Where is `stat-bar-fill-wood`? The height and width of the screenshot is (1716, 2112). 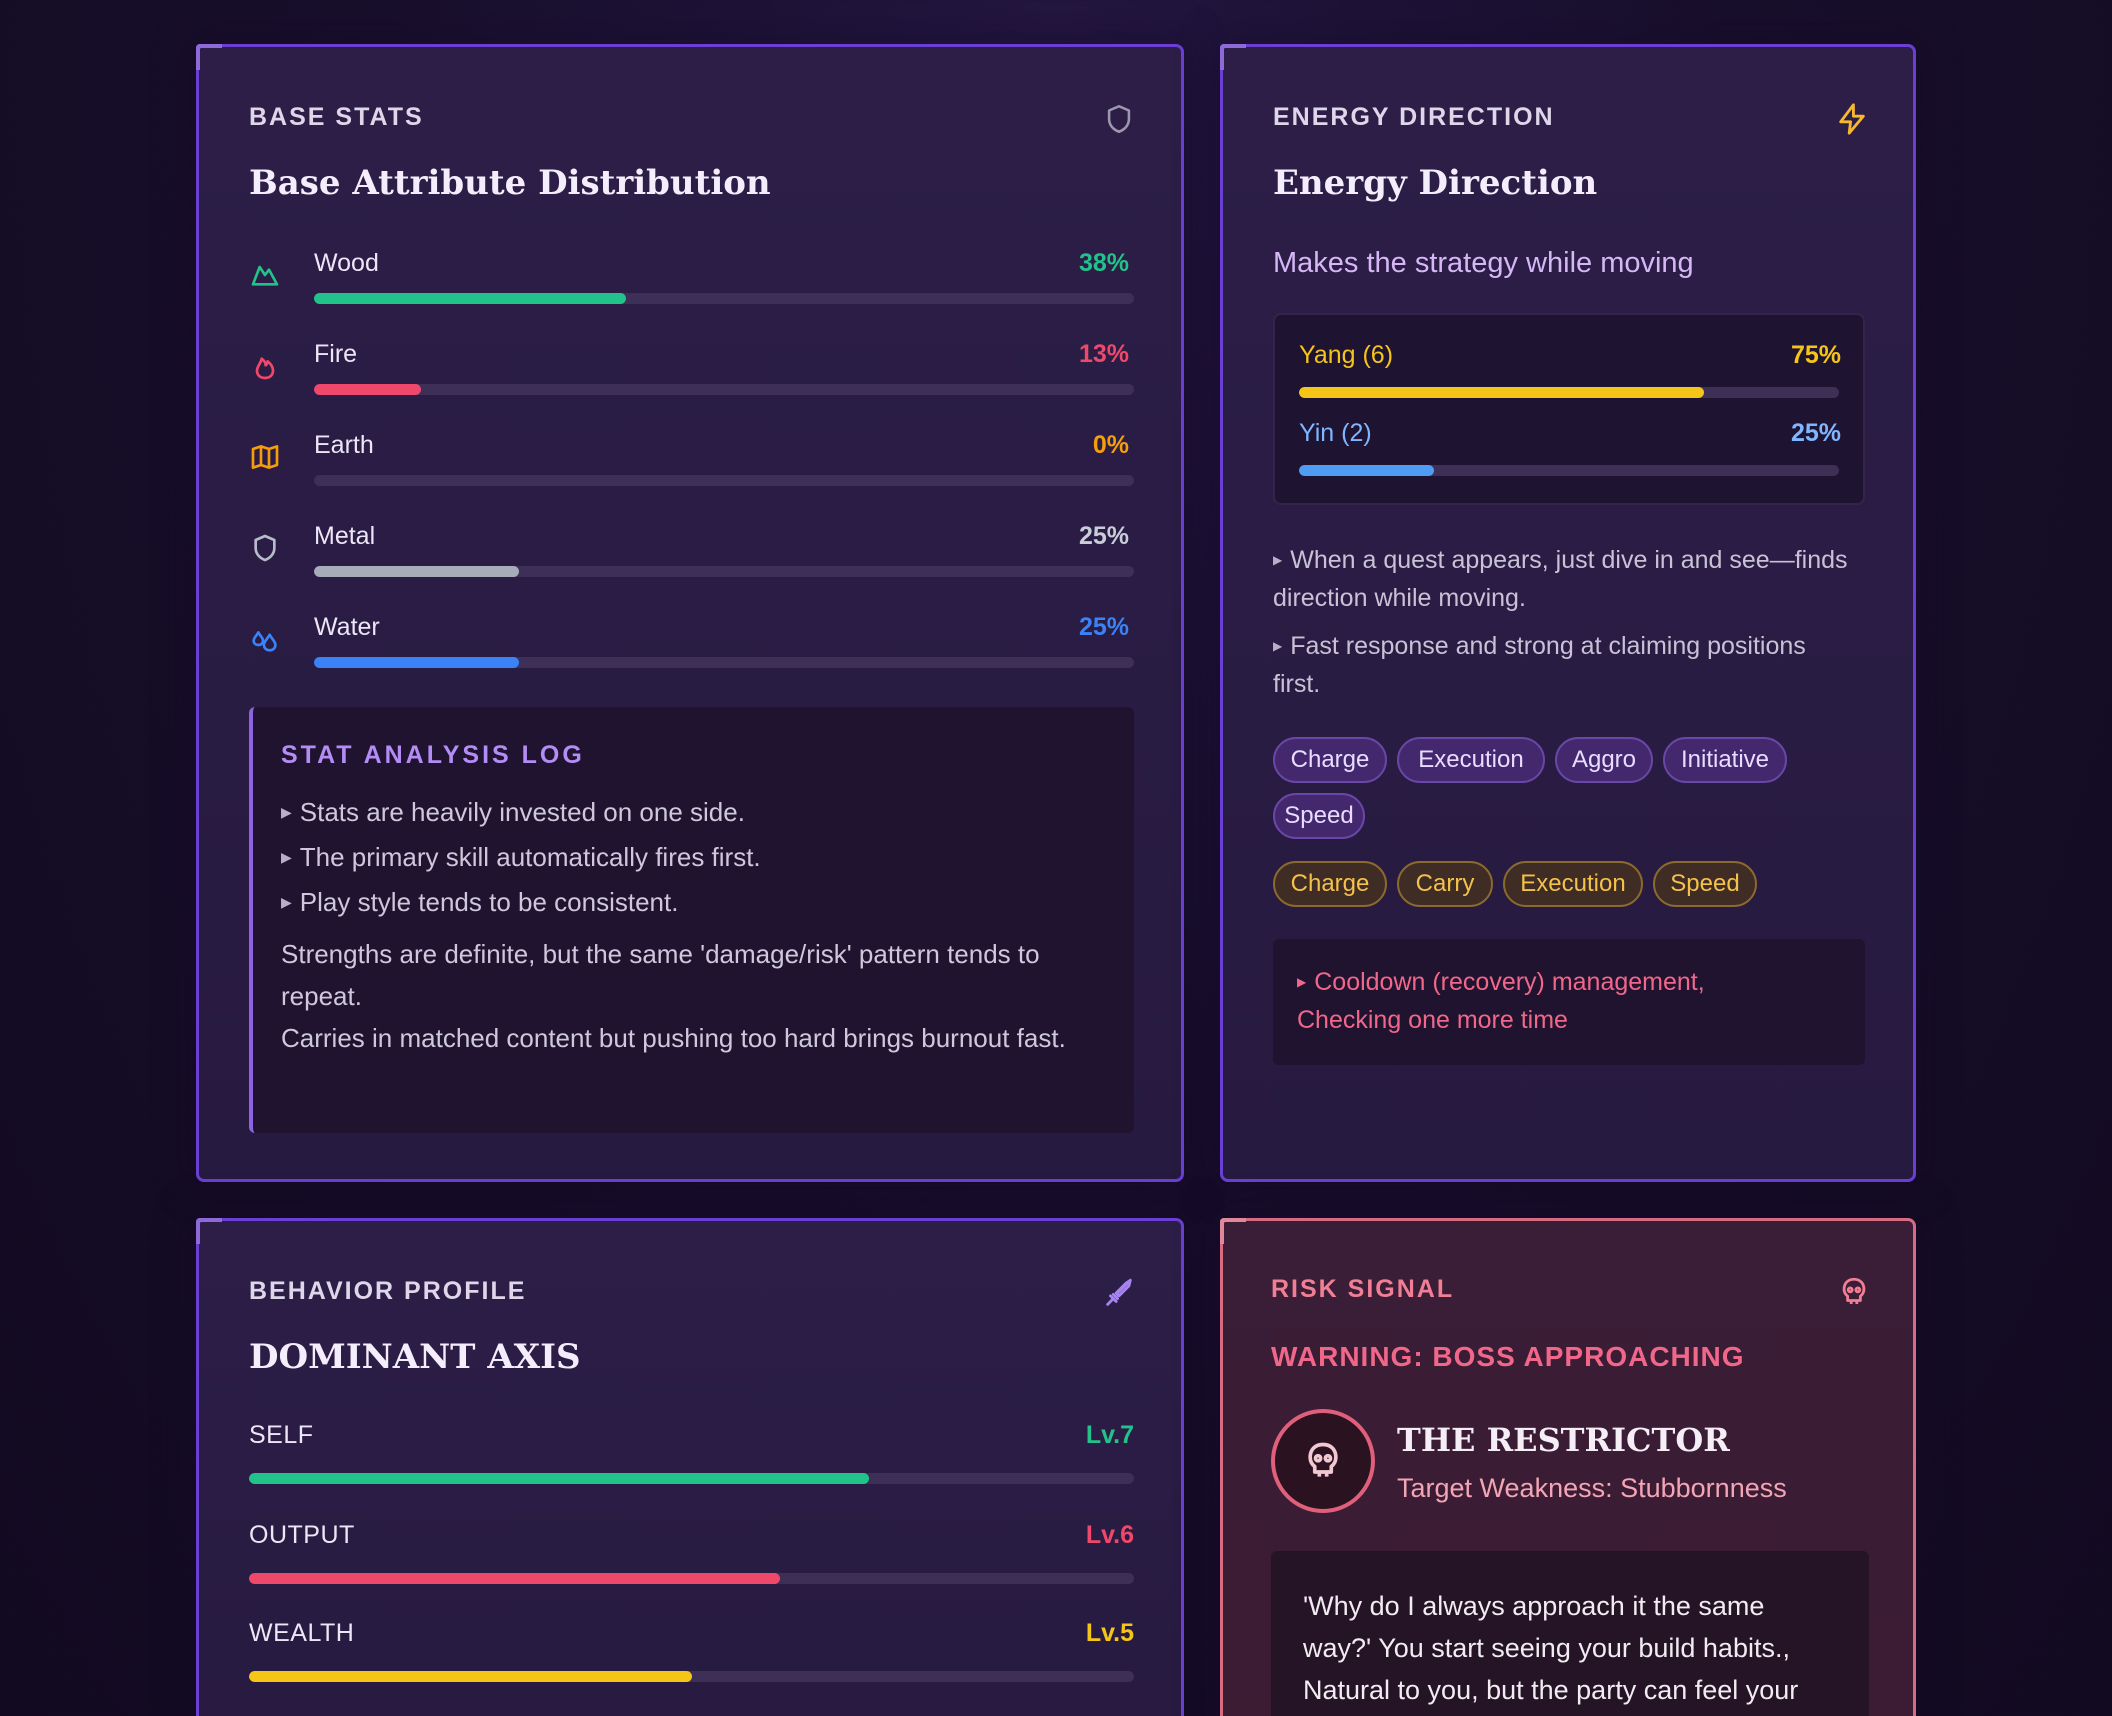
stat-bar-fill-wood is located at coordinates (470, 298).